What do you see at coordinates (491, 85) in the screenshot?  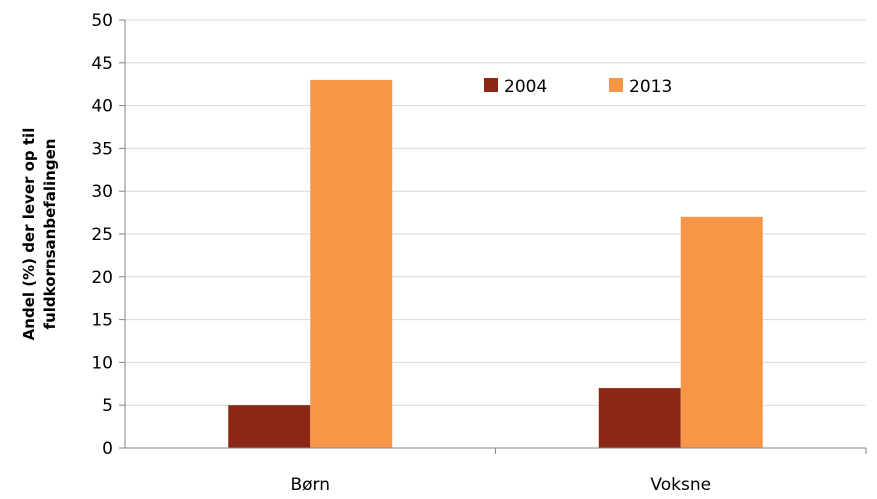 I see `legend-swatch-2004` at bounding box center [491, 85].